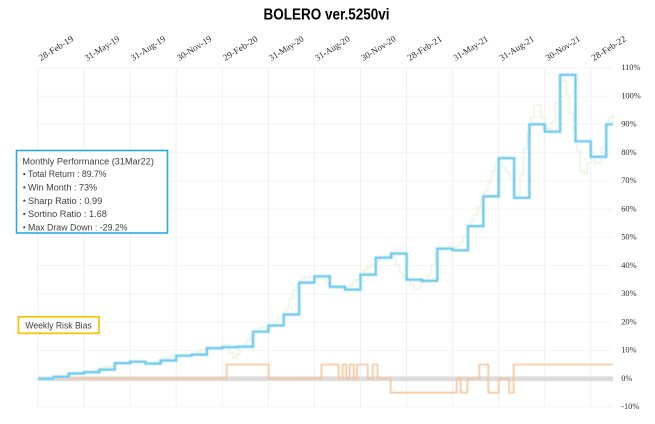  Describe the element at coordinates (67, 213) in the screenshot. I see `svg-text: Sortino Ratio : 1.68` at that location.